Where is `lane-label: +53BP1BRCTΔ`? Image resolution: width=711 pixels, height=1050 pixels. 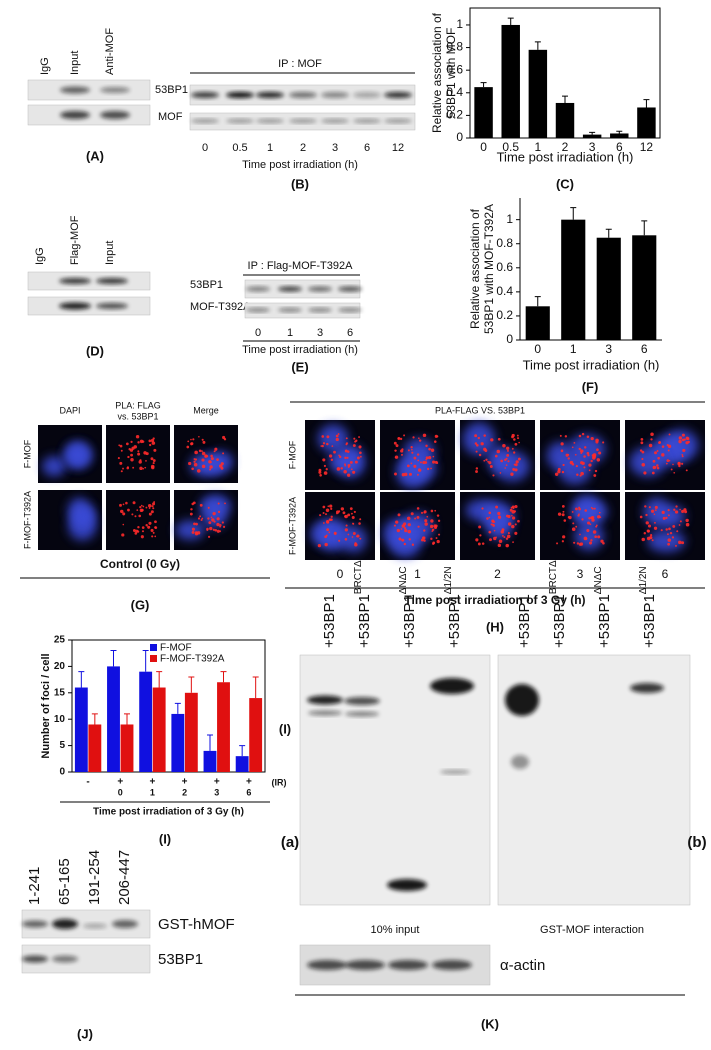
lane-label: +53BP1BRCTΔ is located at coordinates (558, 604).